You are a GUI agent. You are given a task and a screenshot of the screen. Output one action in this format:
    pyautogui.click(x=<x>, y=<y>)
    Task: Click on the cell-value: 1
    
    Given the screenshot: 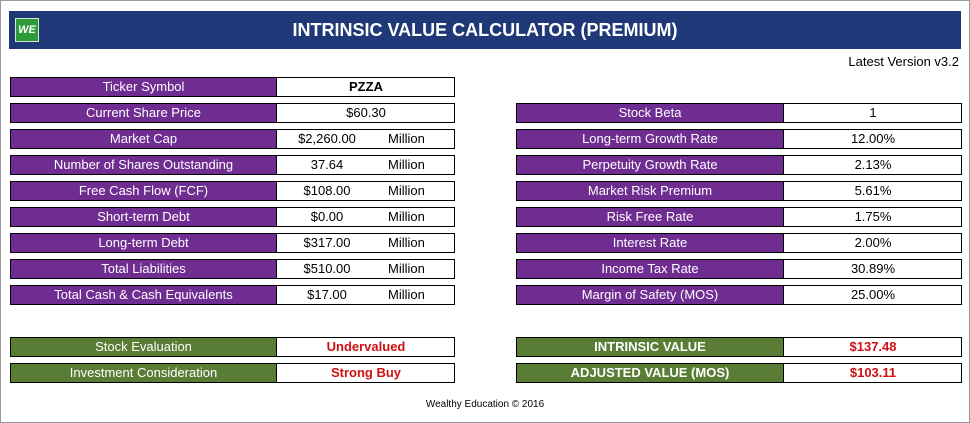 What is the action you would take?
    pyautogui.click(x=873, y=112)
    